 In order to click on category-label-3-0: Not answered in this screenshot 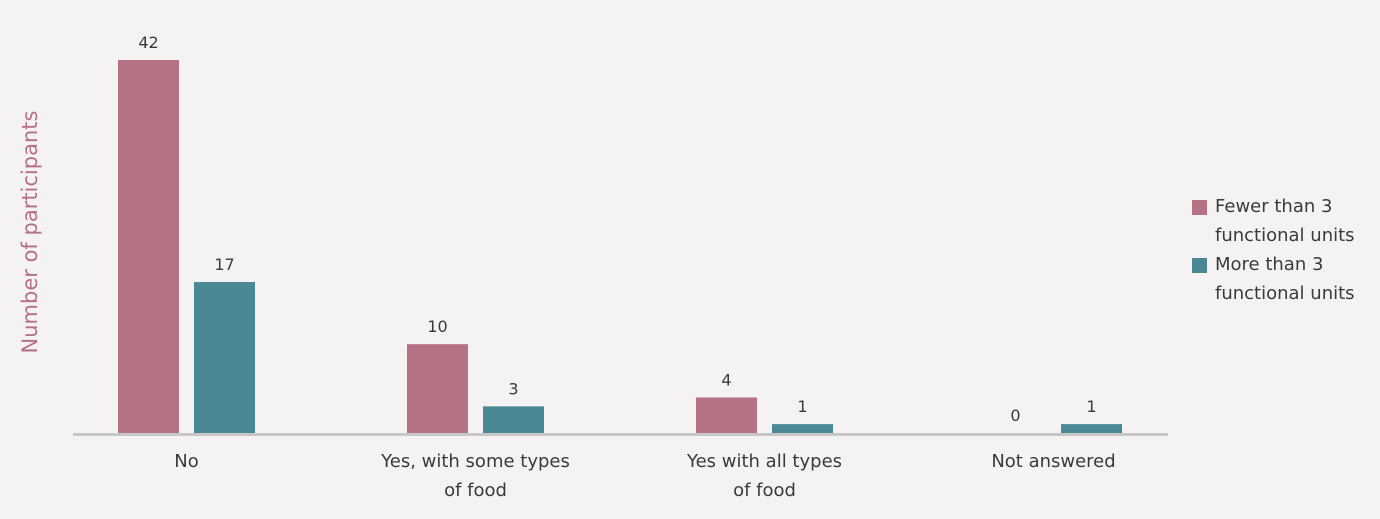, I will do `click(1053, 461)`.